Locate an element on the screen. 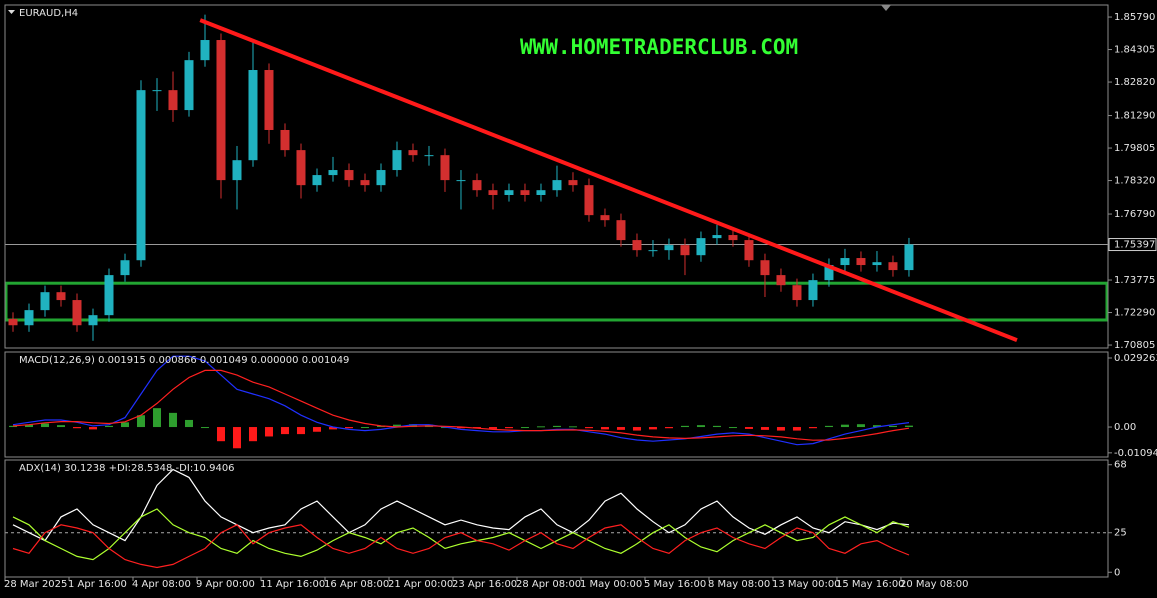  panel-title: EURAUD,H4 is located at coordinates (48, 13).